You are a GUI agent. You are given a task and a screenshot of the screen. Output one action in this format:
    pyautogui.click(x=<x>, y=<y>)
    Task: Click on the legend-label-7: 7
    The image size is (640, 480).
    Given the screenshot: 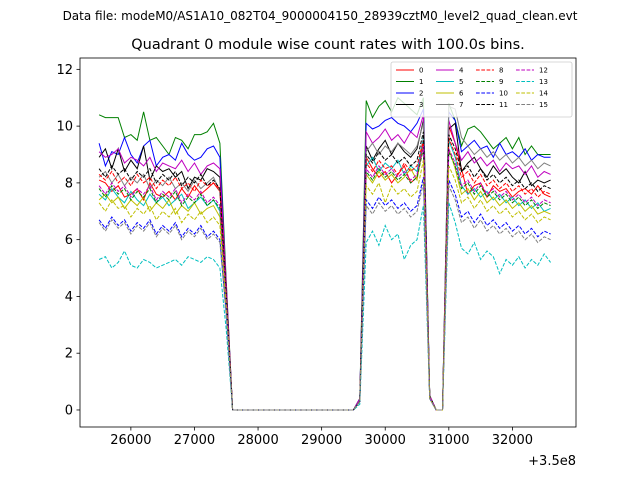 What is the action you would take?
    pyautogui.click(x=461, y=105)
    